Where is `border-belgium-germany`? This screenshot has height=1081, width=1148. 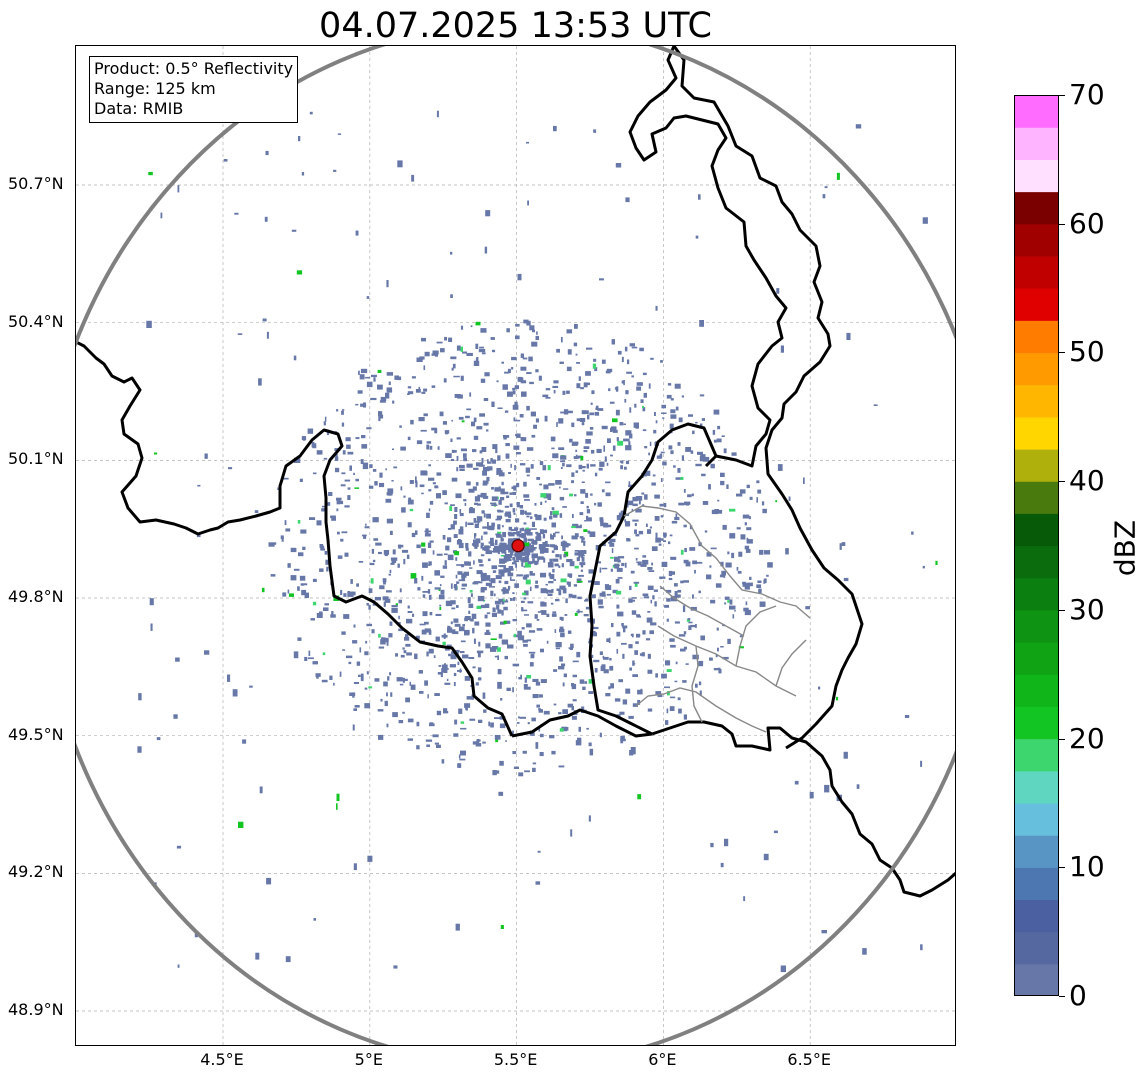
border-belgium-germany is located at coordinates (708, 257).